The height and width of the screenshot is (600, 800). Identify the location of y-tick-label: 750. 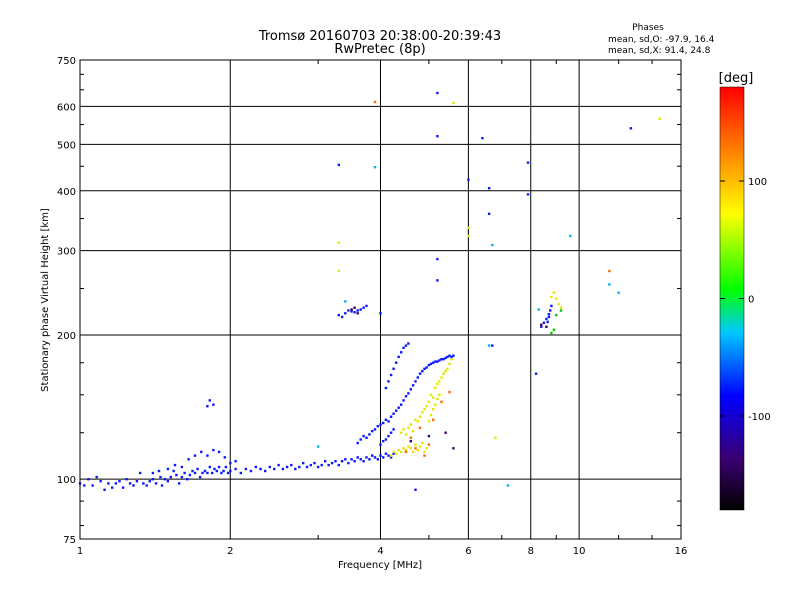
(66, 61).